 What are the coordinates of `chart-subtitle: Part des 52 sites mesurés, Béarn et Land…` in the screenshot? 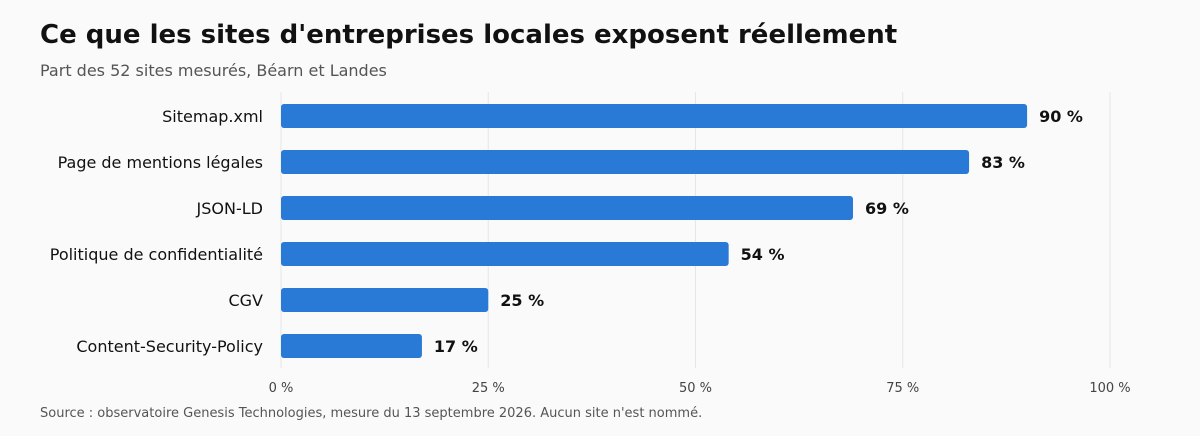 It's located at (213, 70).